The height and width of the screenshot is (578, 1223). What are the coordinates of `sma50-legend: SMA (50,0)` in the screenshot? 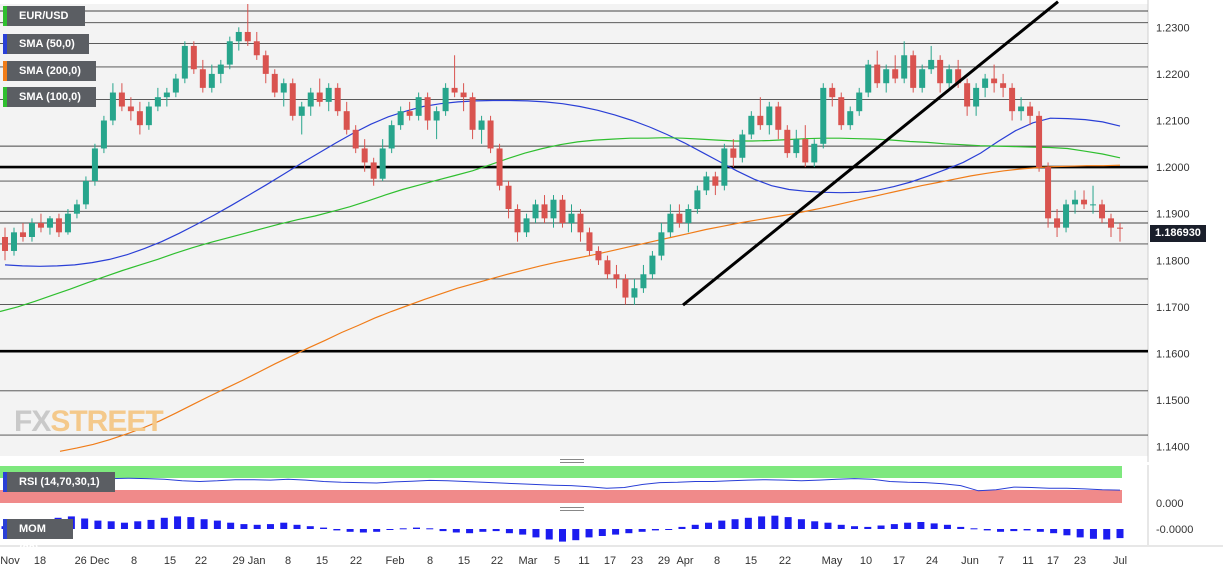 It's located at (46, 44).